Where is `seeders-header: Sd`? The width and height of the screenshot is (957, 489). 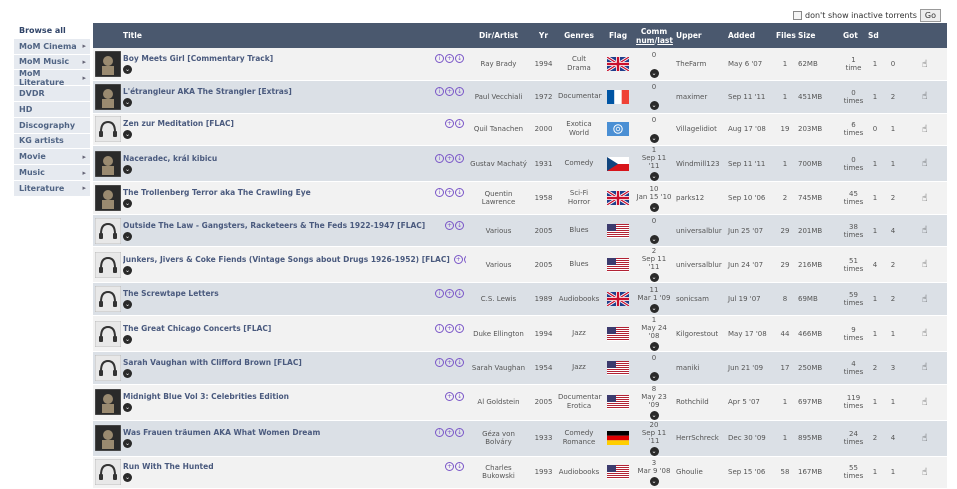
seeders-header: Sd is located at coordinates (875, 35).